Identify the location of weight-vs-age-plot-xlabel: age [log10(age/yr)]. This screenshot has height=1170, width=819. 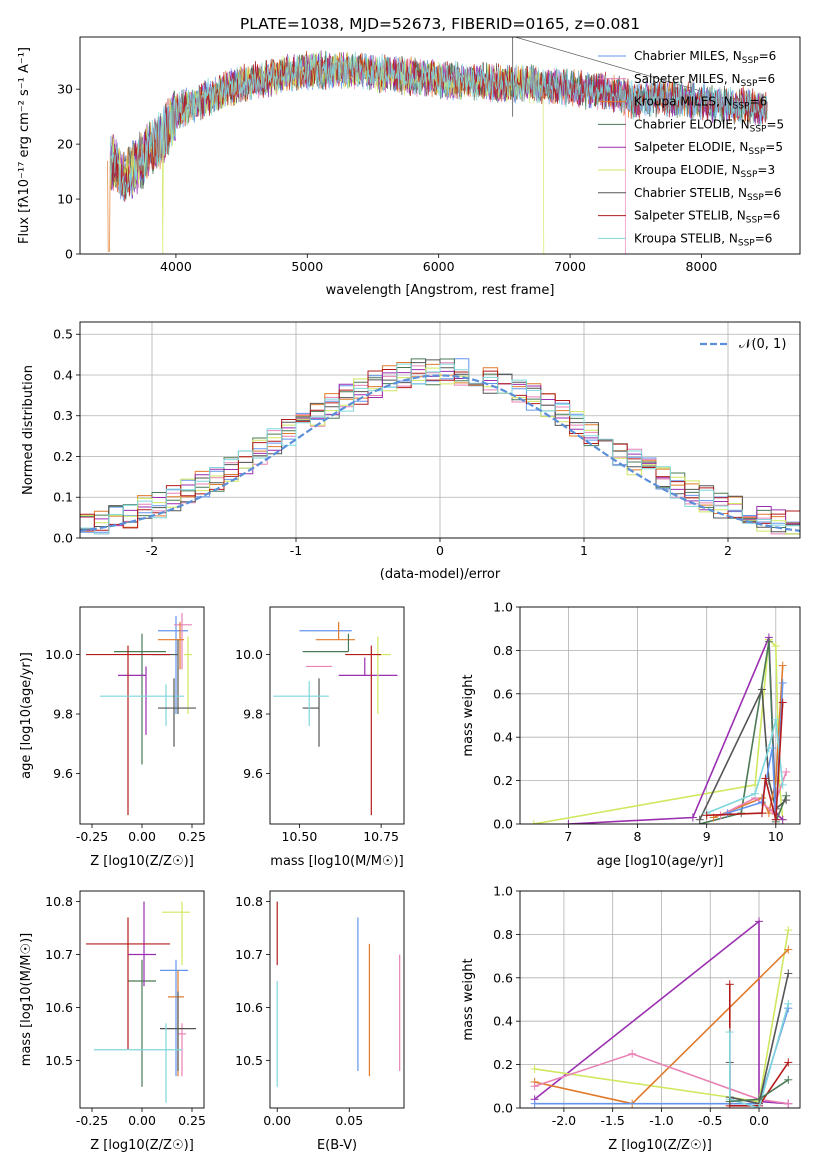
(660, 861).